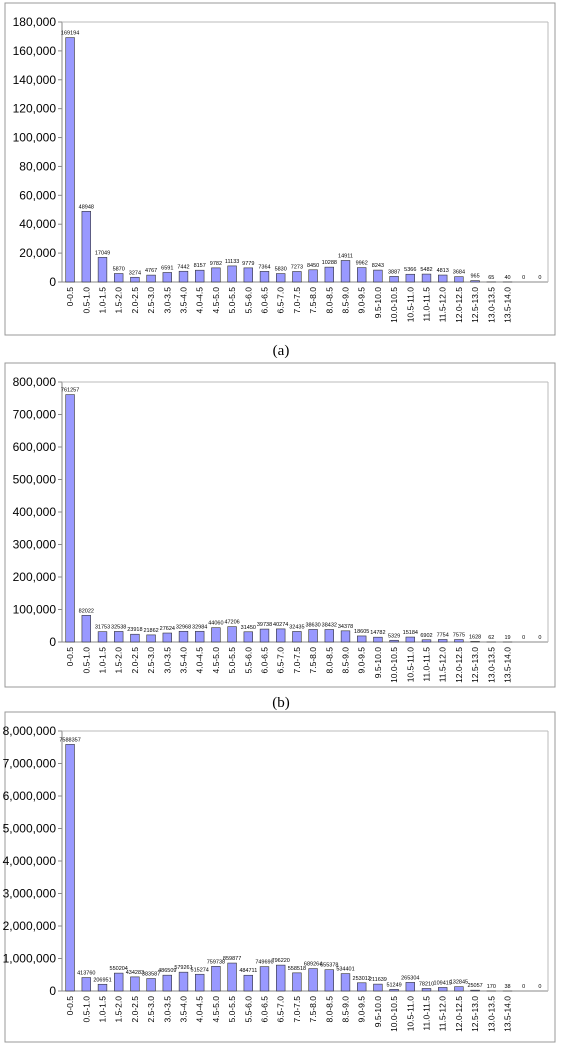 The height and width of the screenshot is (1055, 563). What do you see at coordinates (345, 970) in the screenshot?
I see `value-label: 534401` at bounding box center [345, 970].